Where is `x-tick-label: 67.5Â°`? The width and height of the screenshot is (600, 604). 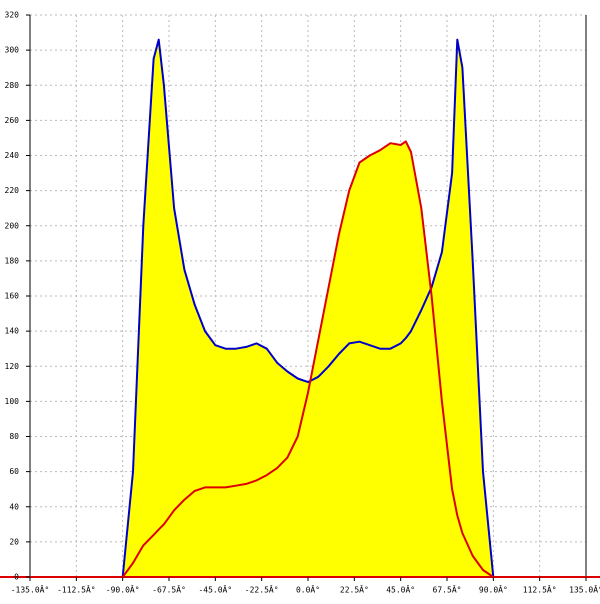 x-tick-label: 67.5Â° is located at coordinates (447, 589).